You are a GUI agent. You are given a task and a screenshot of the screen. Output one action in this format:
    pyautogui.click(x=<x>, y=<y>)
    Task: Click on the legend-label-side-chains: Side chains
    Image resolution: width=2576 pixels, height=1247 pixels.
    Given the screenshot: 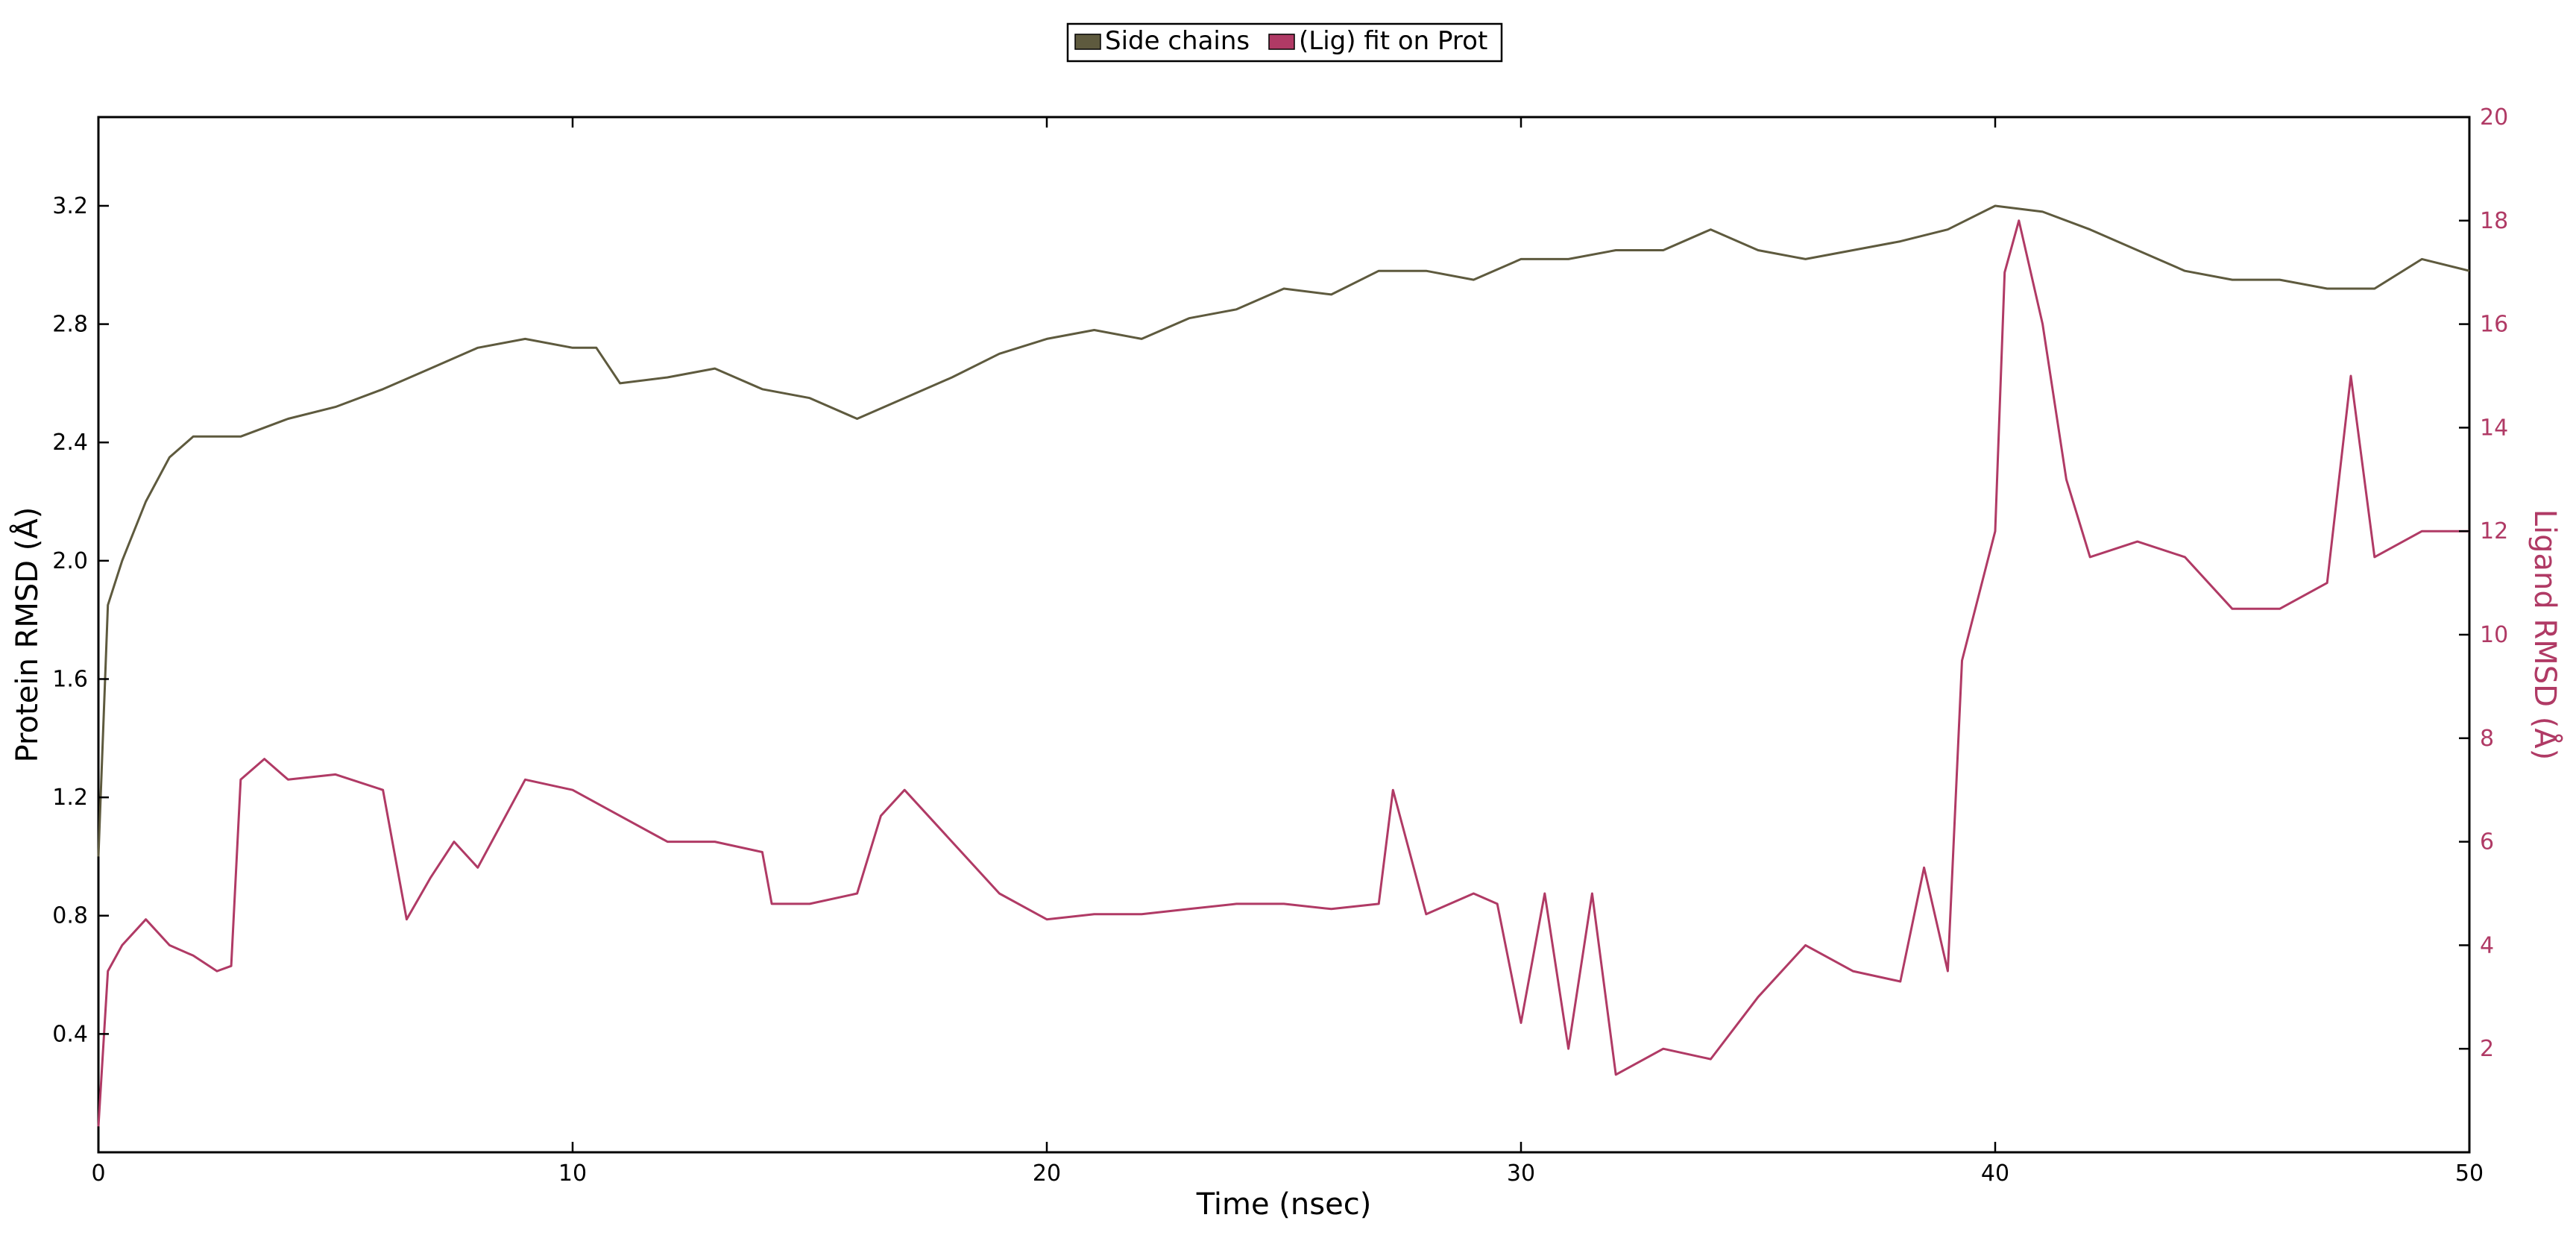 What is the action you would take?
    pyautogui.click(x=1177, y=41)
    